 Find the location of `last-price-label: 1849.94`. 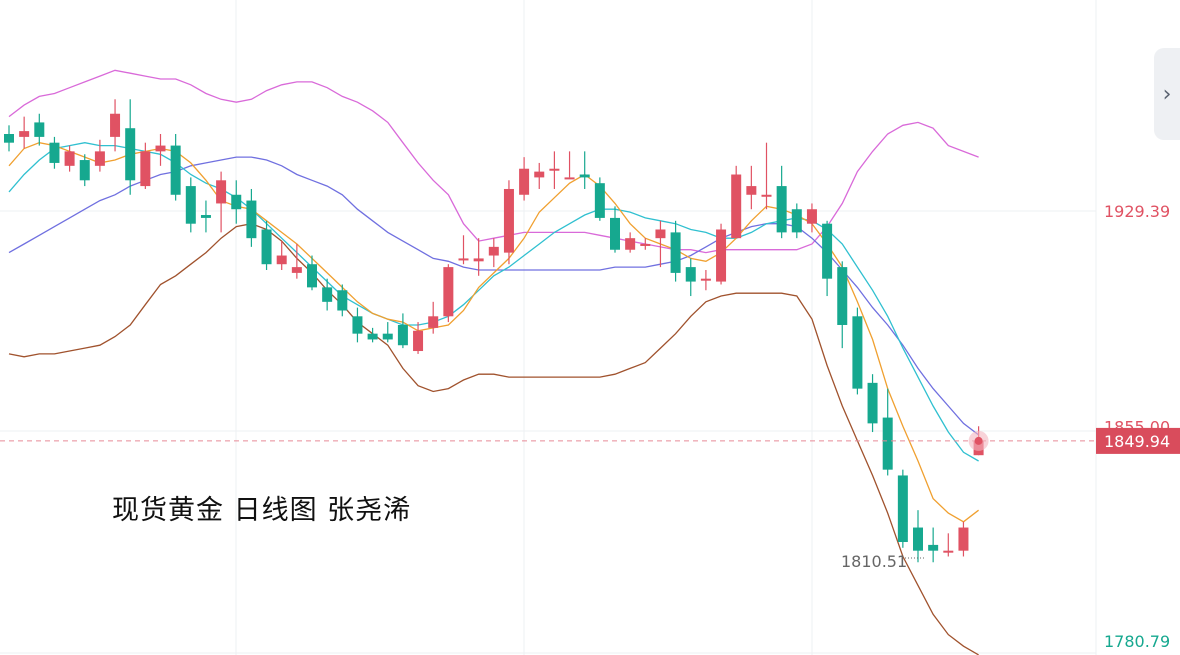

last-price-label: 1849.94 is located at coordinates (1137, 441).